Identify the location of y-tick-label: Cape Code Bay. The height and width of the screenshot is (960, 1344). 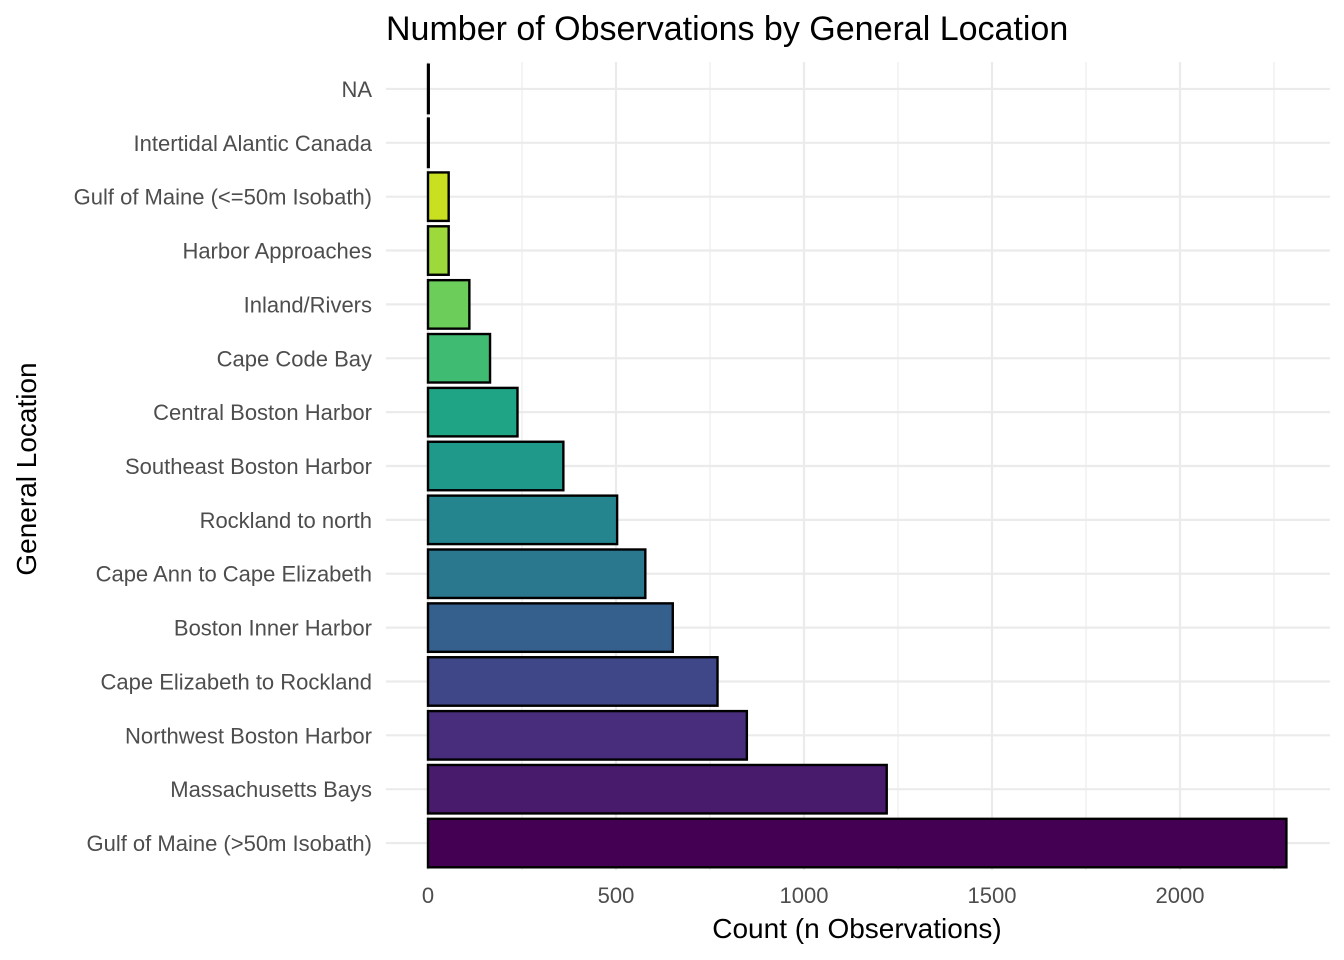
(294, 358).